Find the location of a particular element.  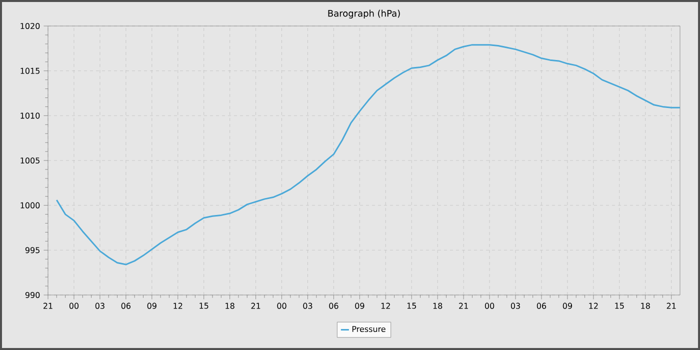

y-tick-label: 1020 is located at coordinates (30, 26).